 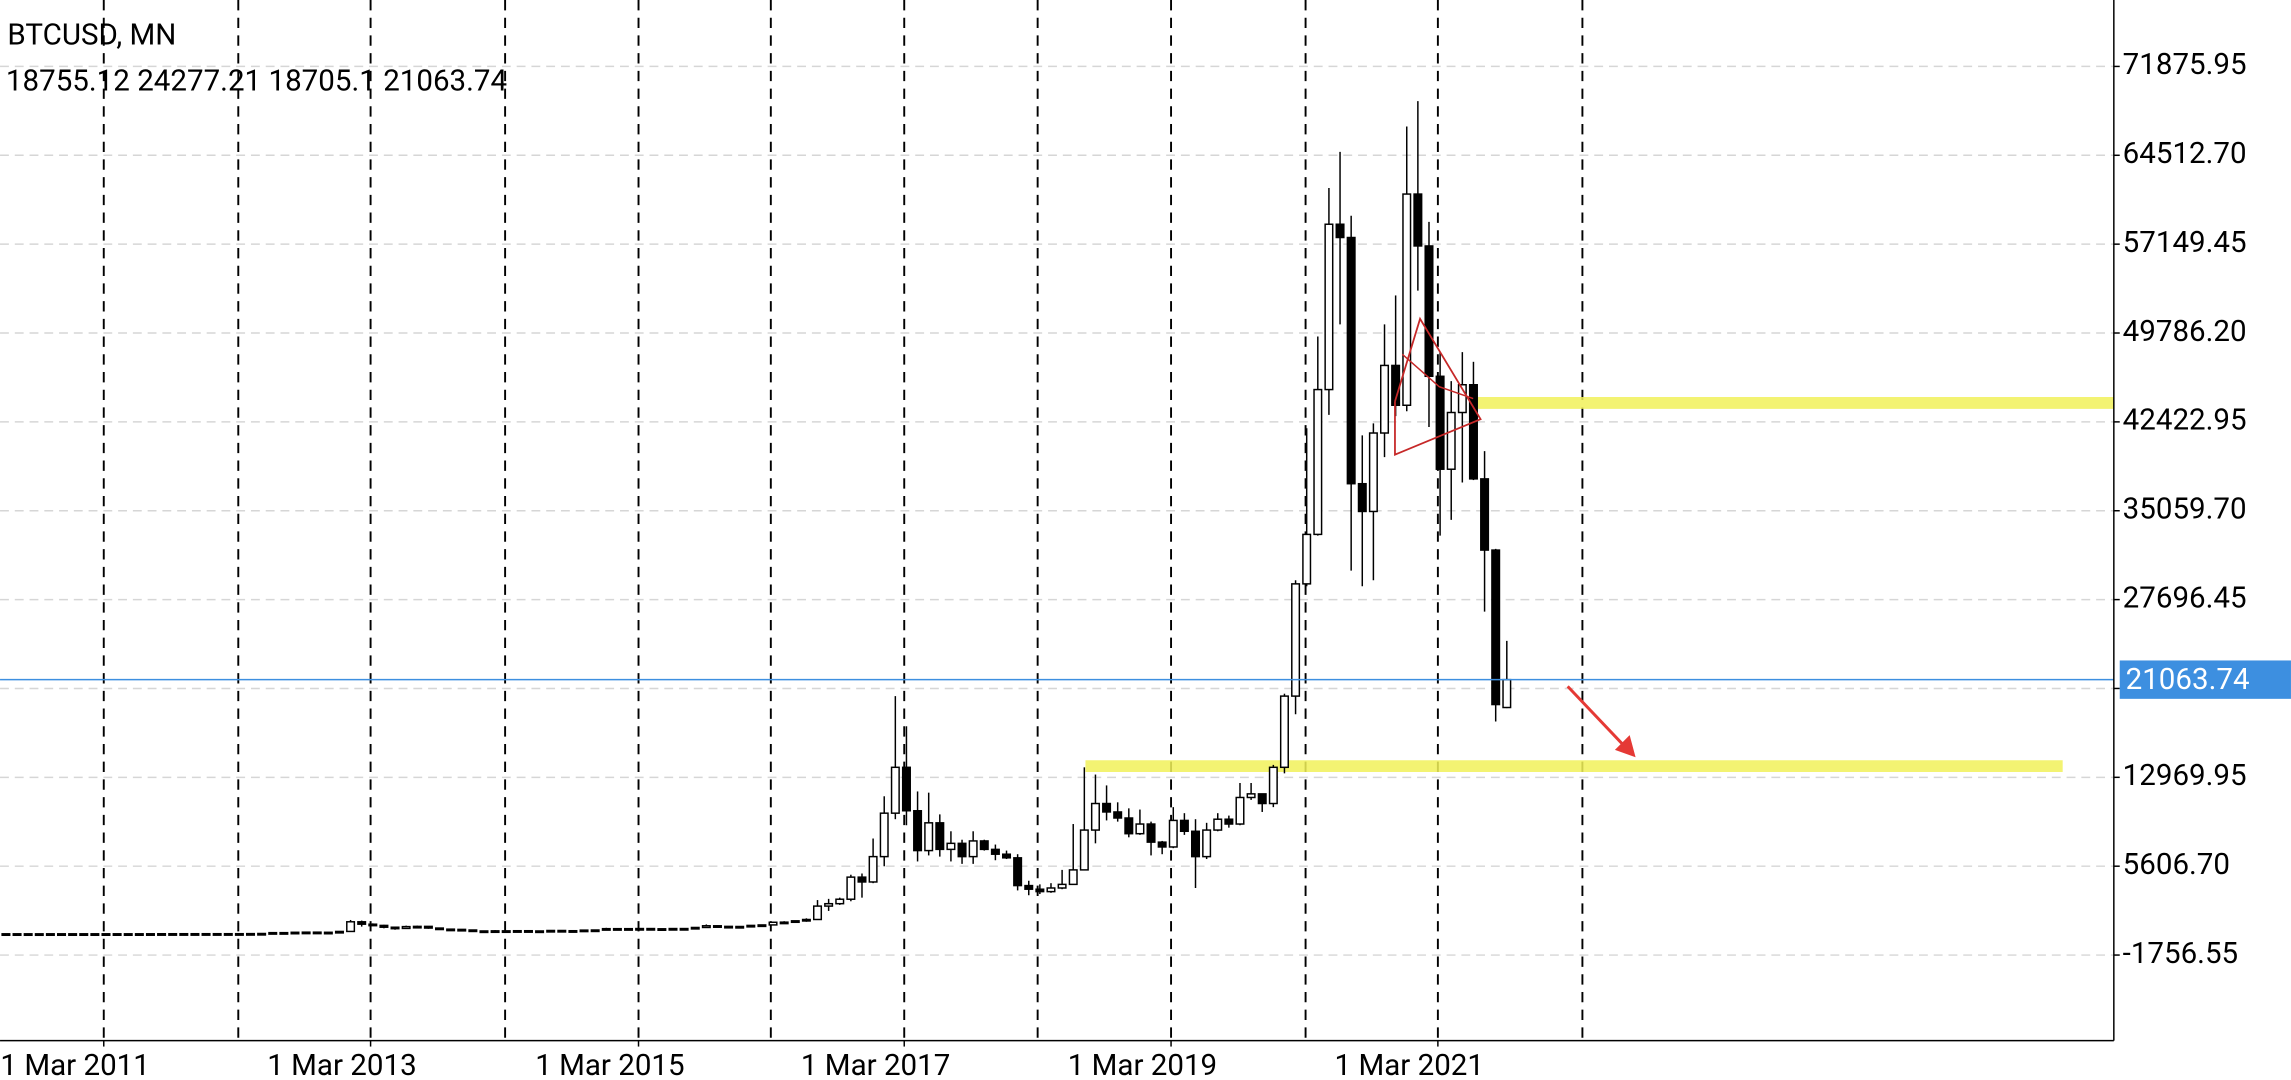 I want to click on y-tick-label: 42422.95, so click(x=2185, y=421).